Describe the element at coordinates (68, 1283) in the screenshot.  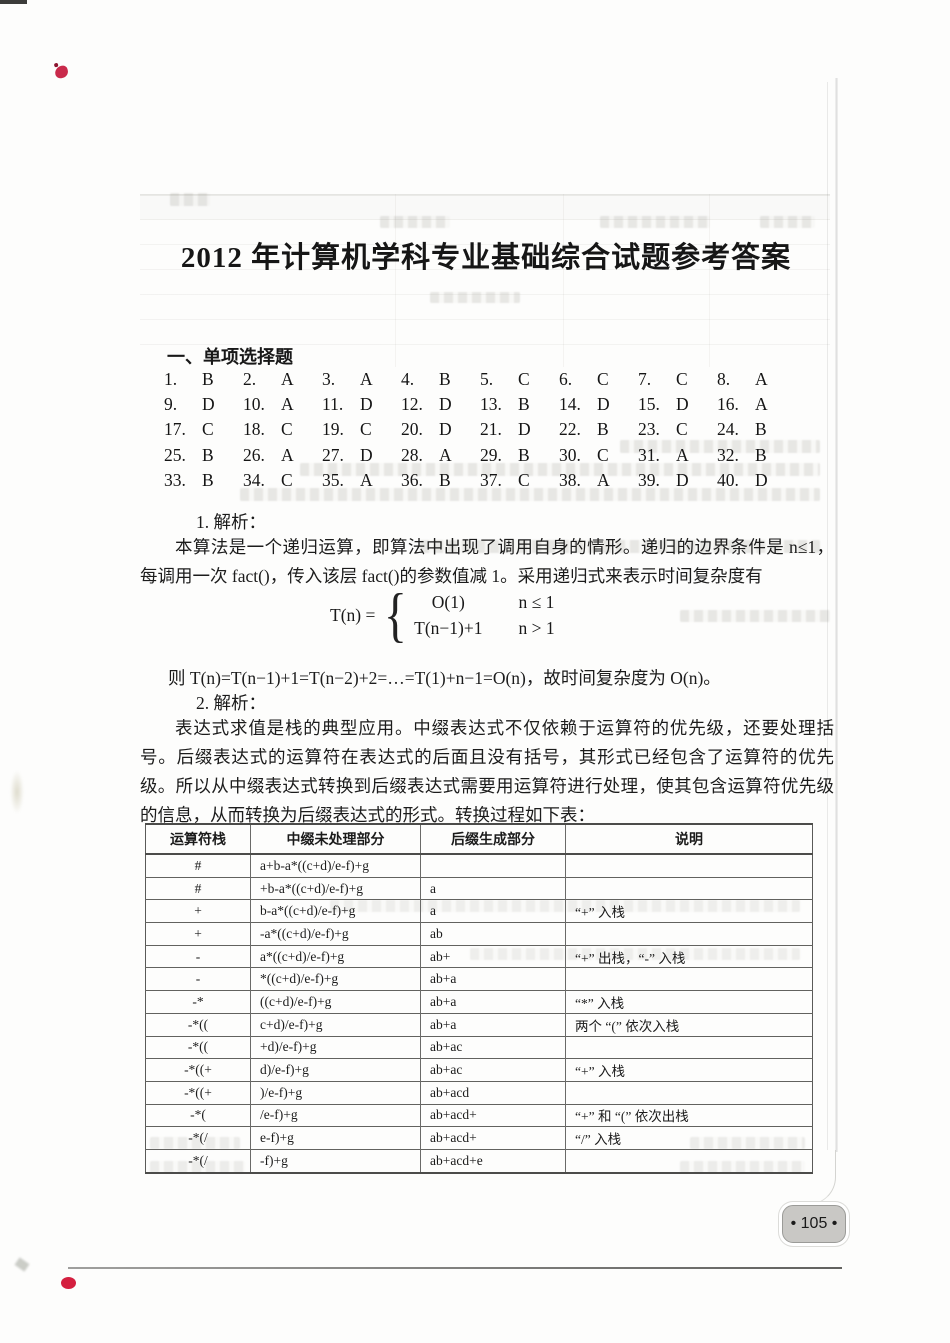
I see `red-ink-dot-bottom` at that location.